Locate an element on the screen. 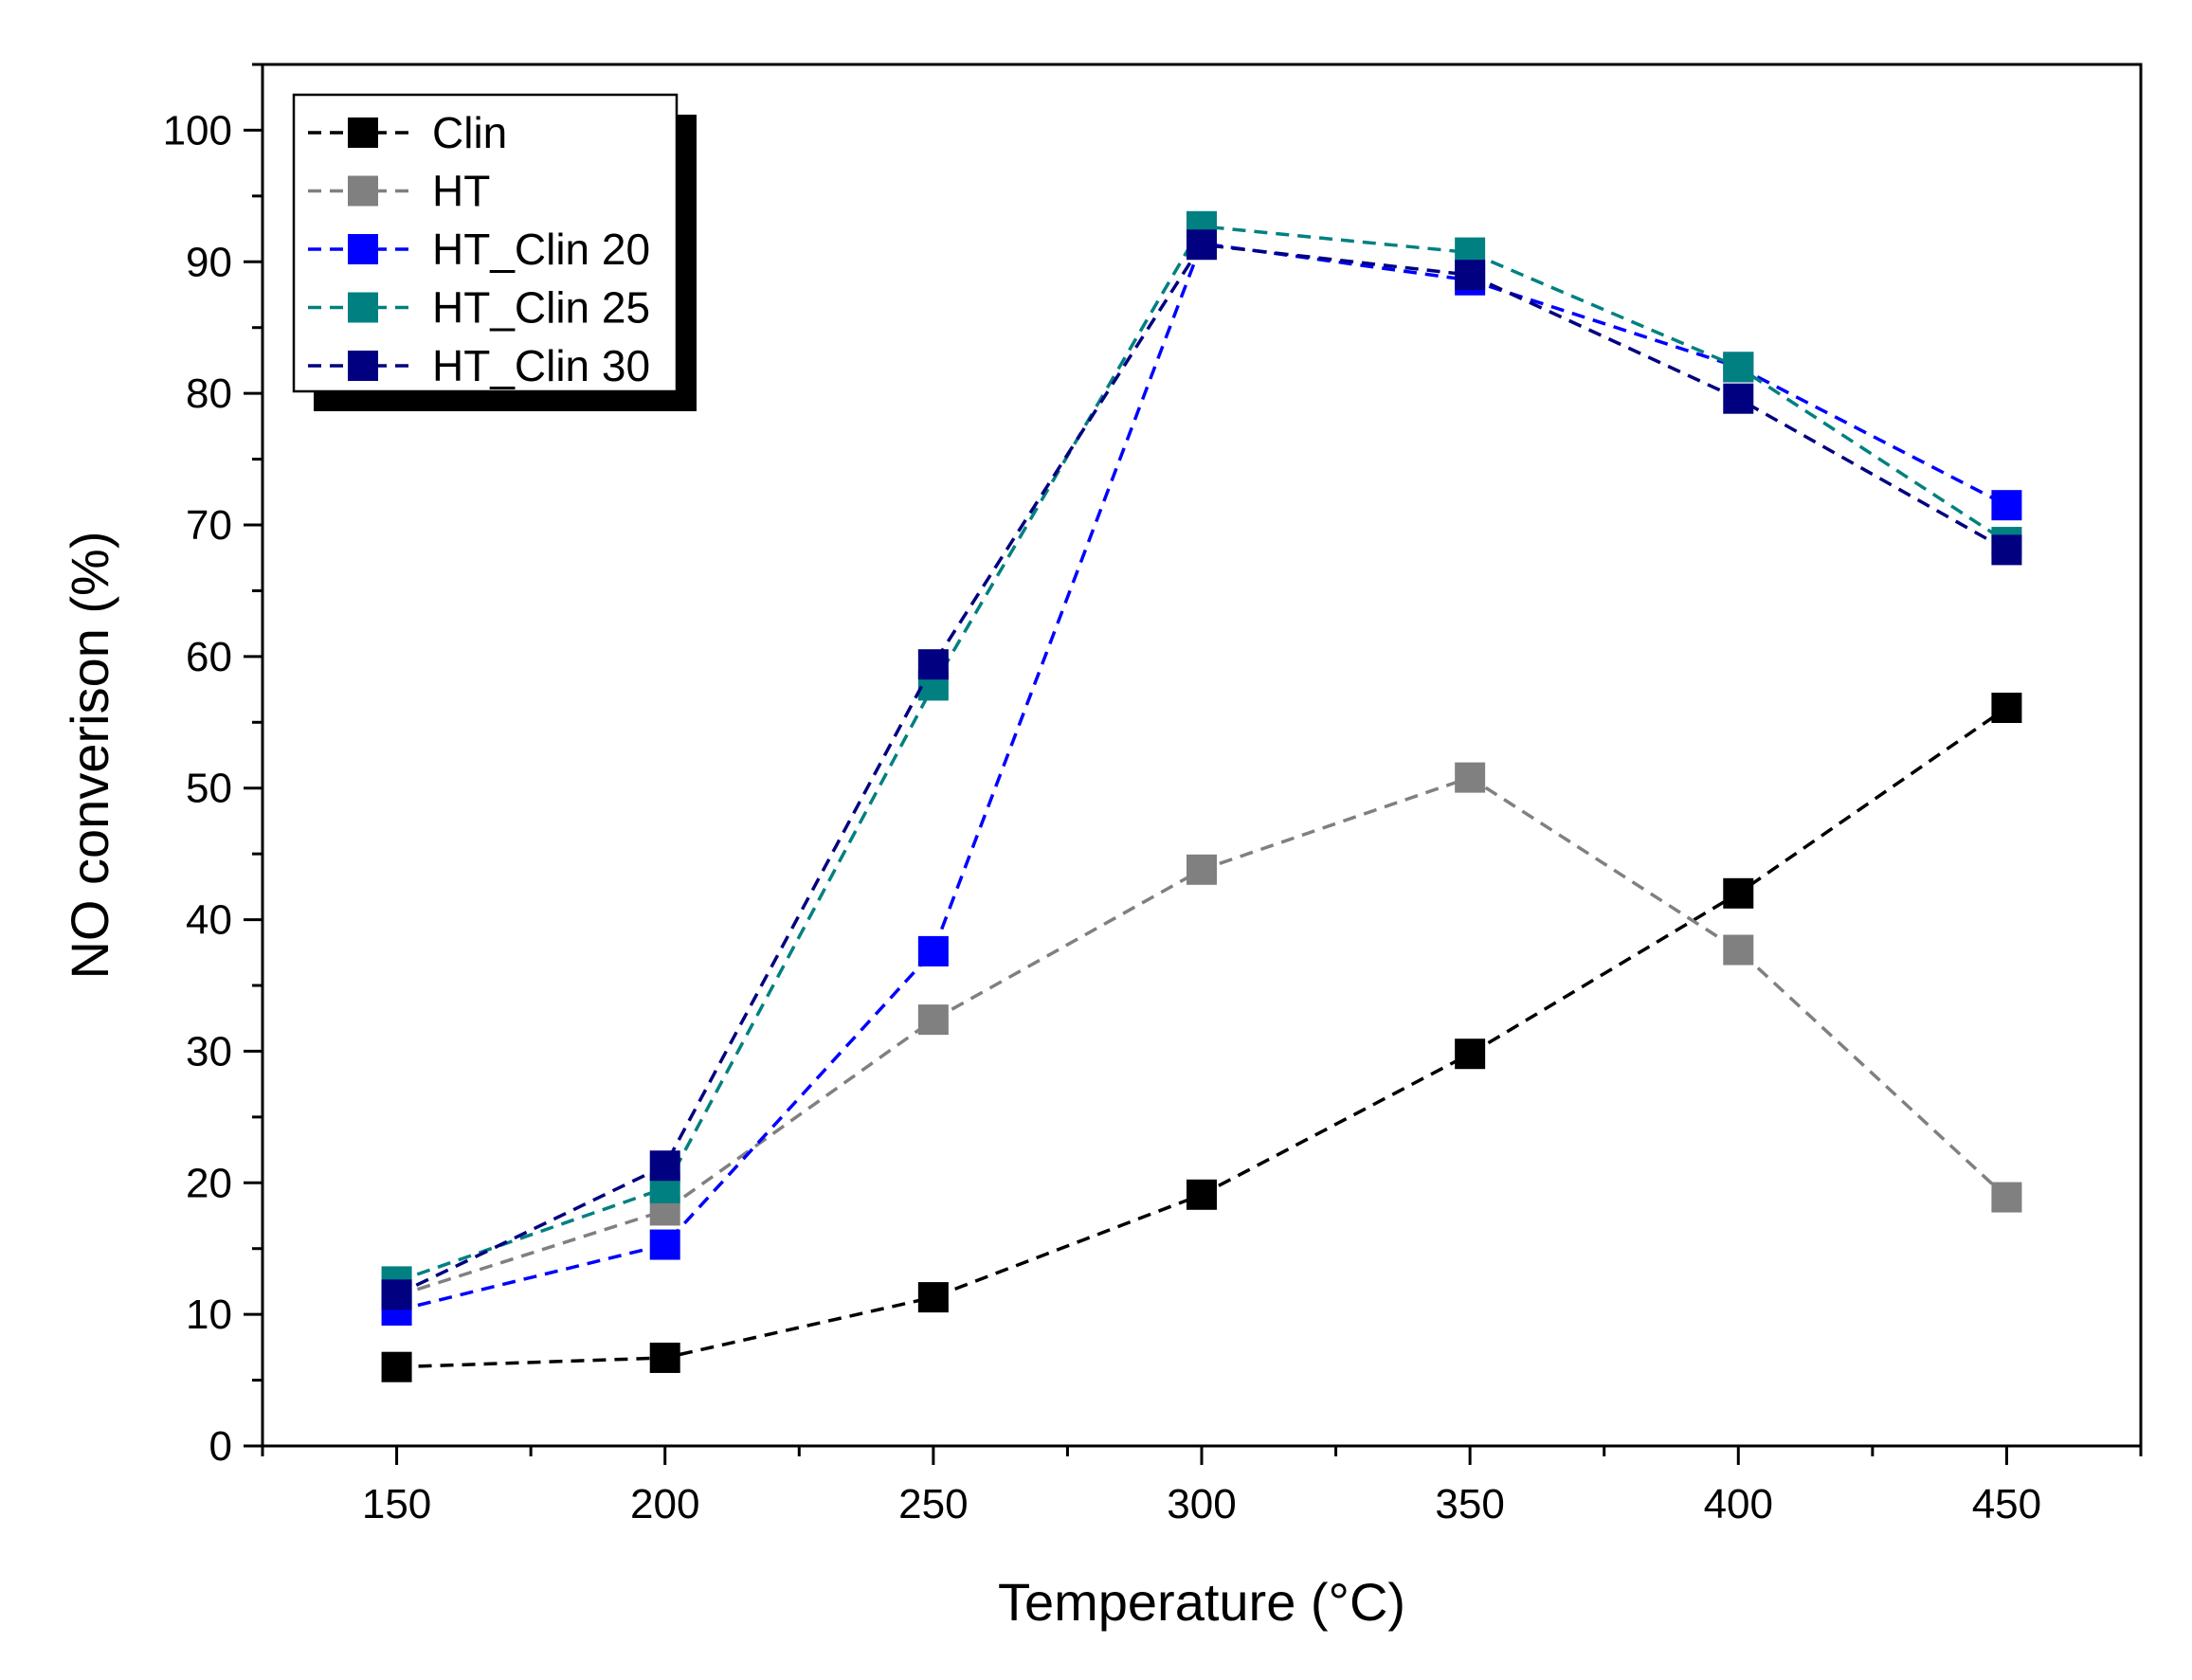  legend-label: HT_Clin 20 is located at coordinates (541, 249).